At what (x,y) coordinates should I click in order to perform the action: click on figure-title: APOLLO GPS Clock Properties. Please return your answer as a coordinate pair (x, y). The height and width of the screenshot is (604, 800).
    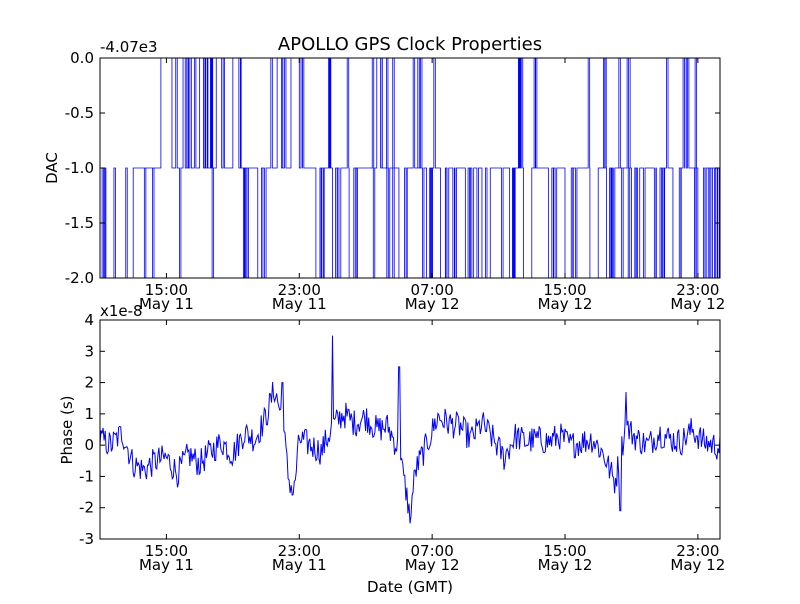
    Looking at the image, I should click on (410, 44).